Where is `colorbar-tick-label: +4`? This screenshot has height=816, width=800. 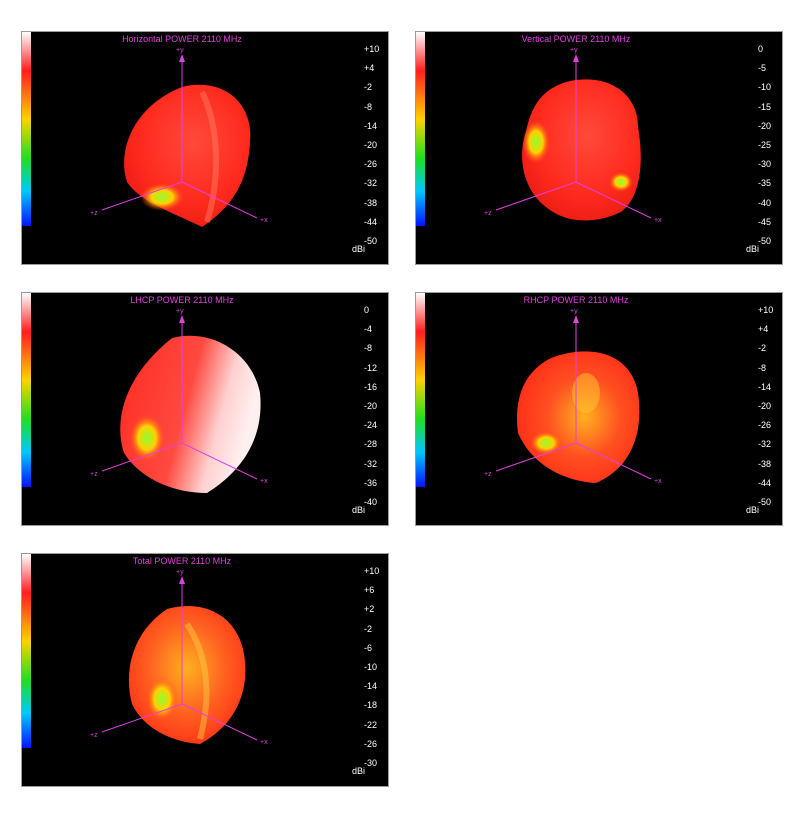
colorbar-tick-label: +4 is located at coordinates (763, 329).